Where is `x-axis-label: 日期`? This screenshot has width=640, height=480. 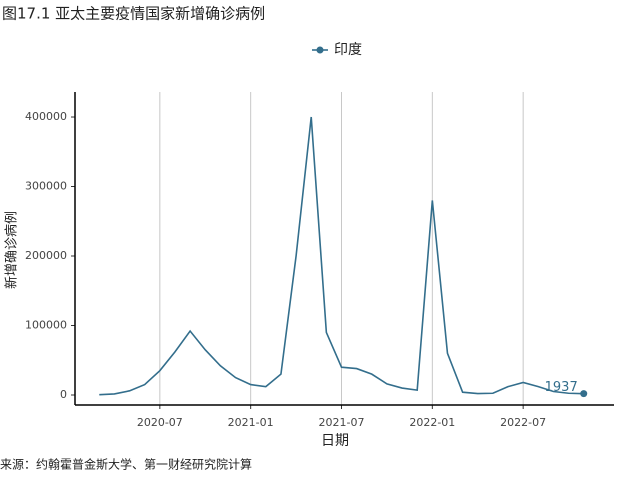 x-axis-label: 日期 is located at coordinates (335, 441).